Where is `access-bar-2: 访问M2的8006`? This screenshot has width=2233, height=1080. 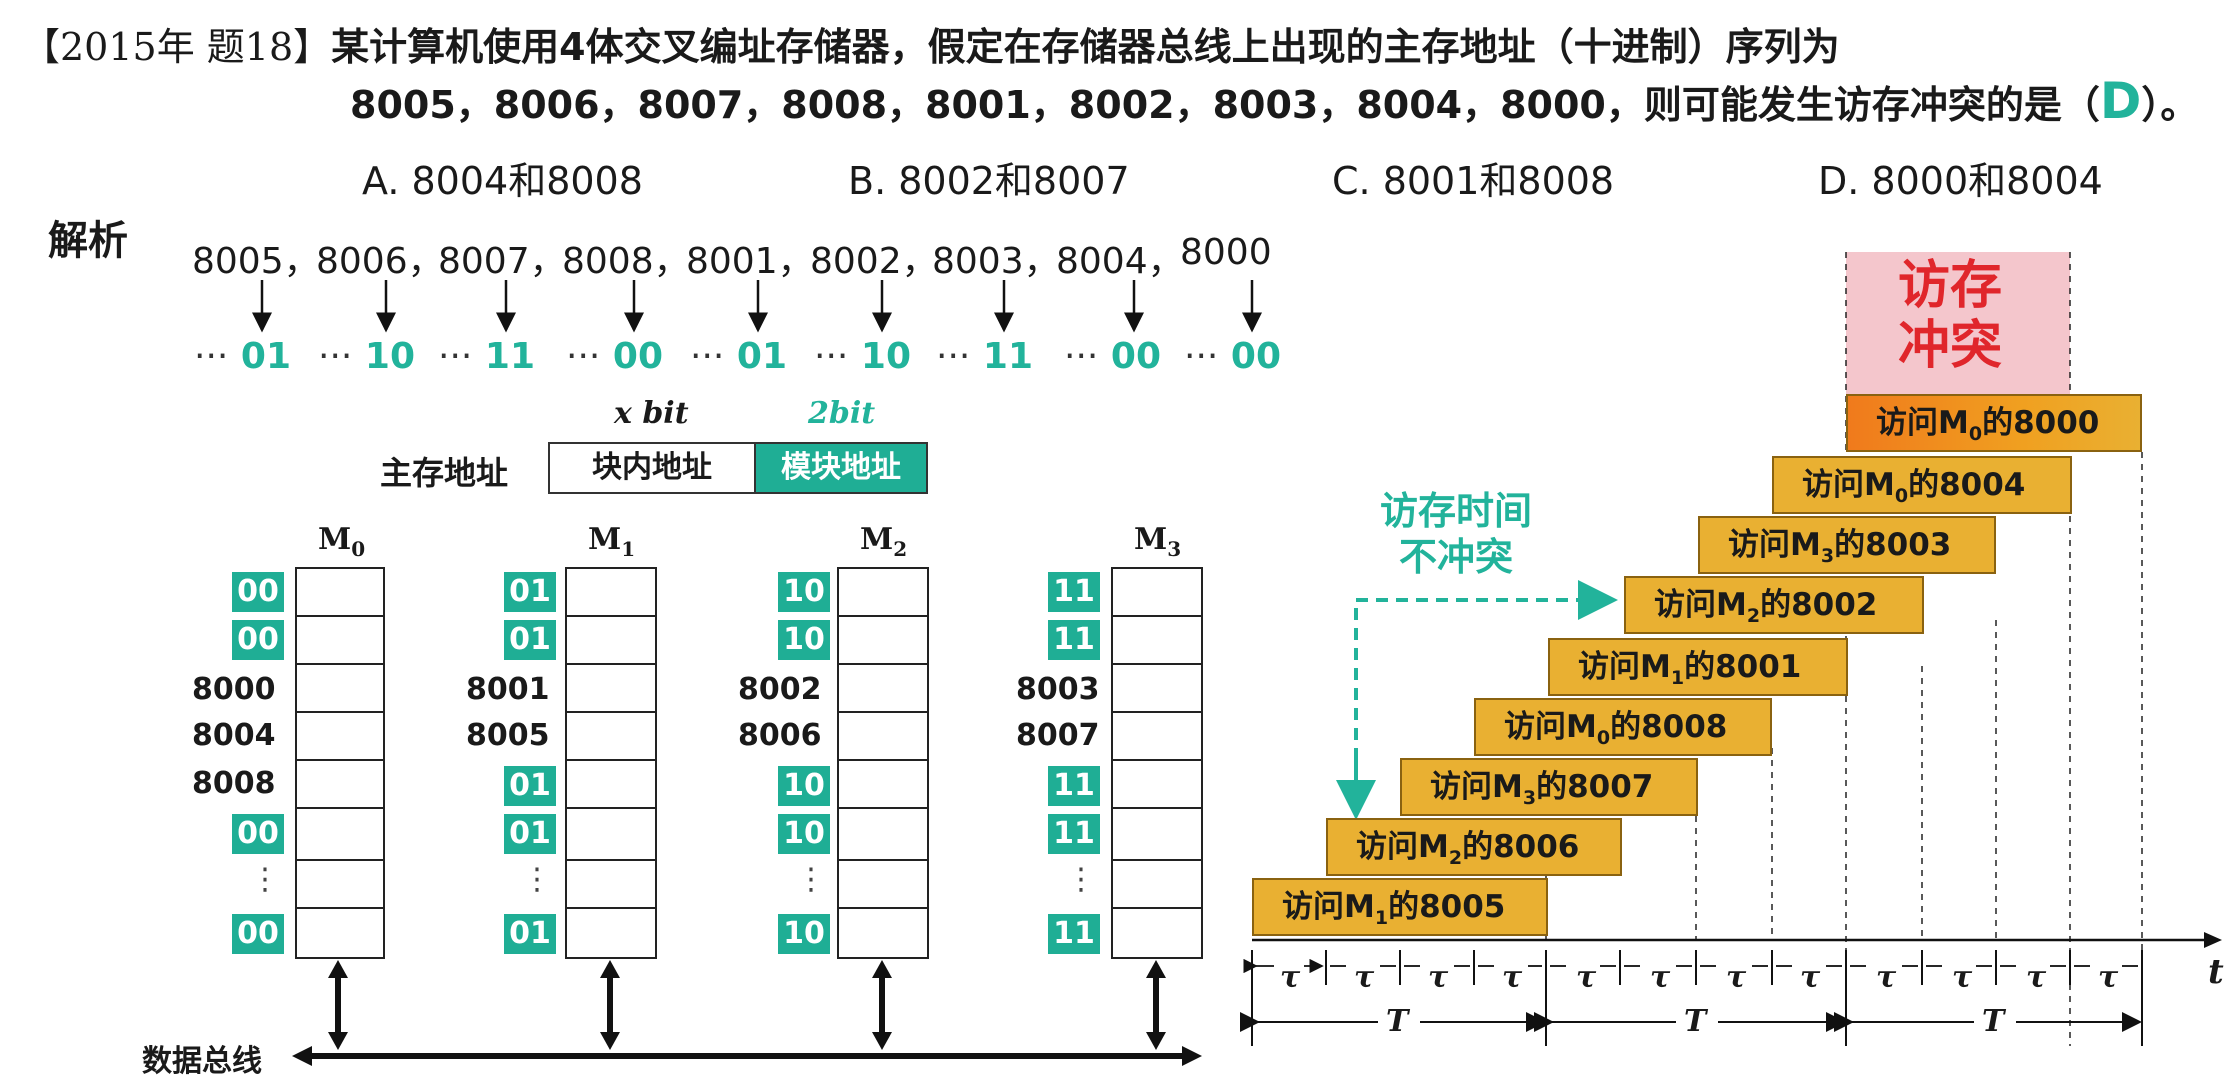 access-bar-2: 访问M2的8006 is located at coordinates (1474, 847).